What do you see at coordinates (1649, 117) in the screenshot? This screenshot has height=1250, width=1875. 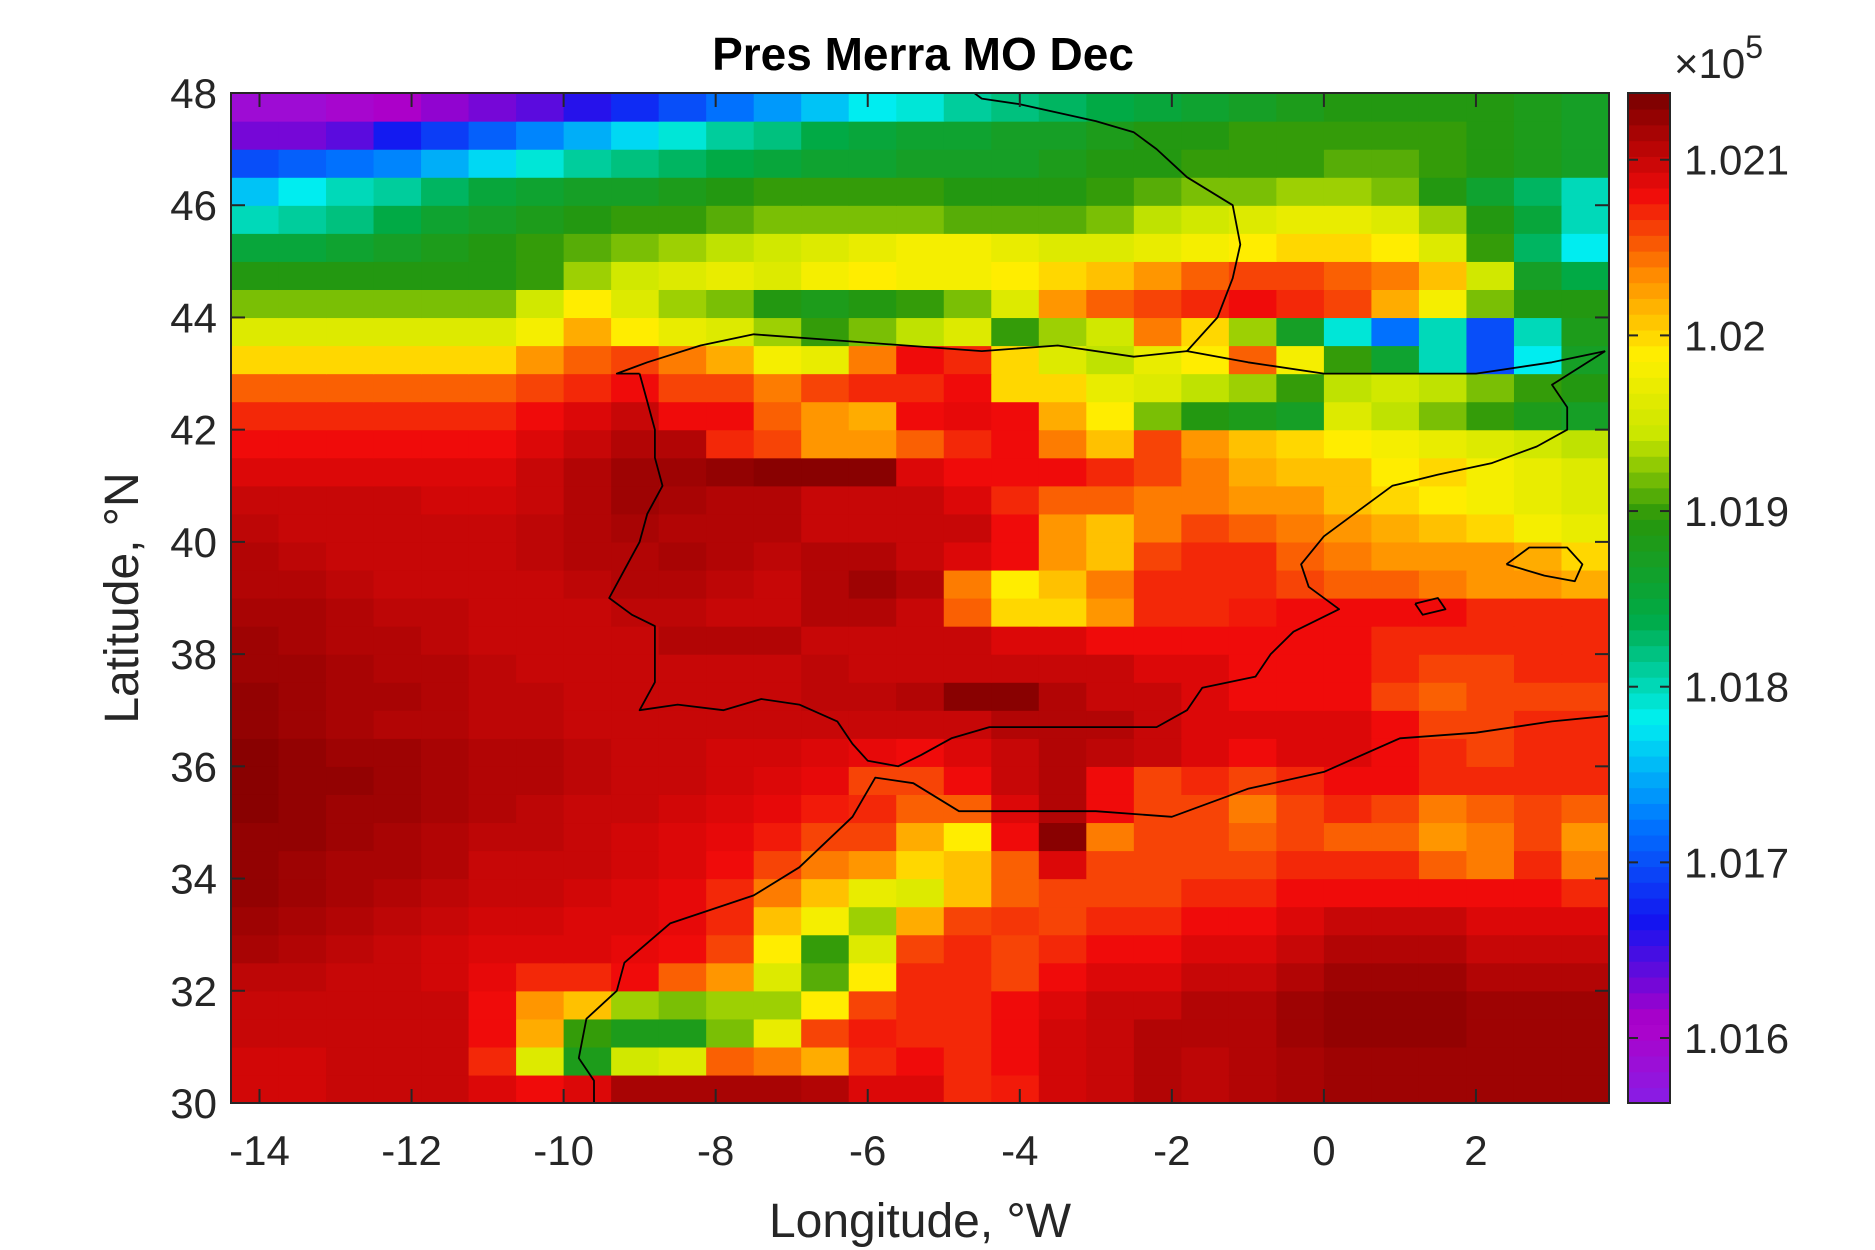 I see `colorbar-segment` at bounding box center [1649, 117].